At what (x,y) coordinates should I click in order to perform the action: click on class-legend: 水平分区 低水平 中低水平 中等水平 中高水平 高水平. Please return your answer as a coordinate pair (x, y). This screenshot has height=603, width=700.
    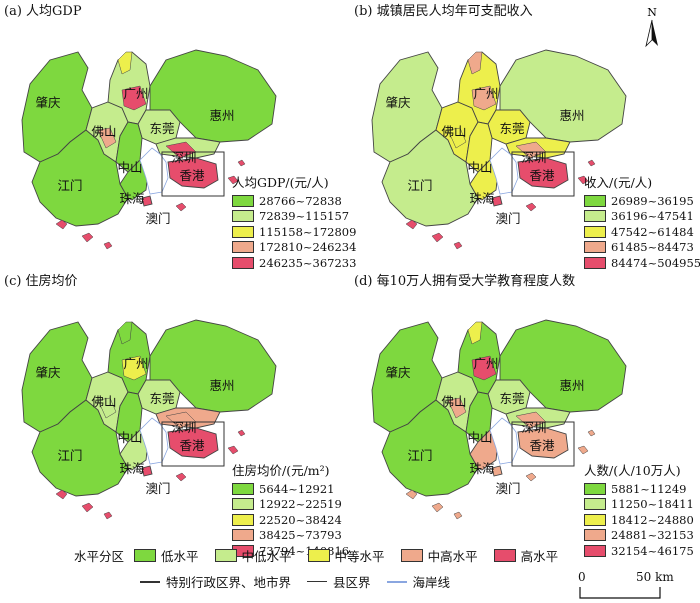
    Looking at the image, I should click on (324, 555).